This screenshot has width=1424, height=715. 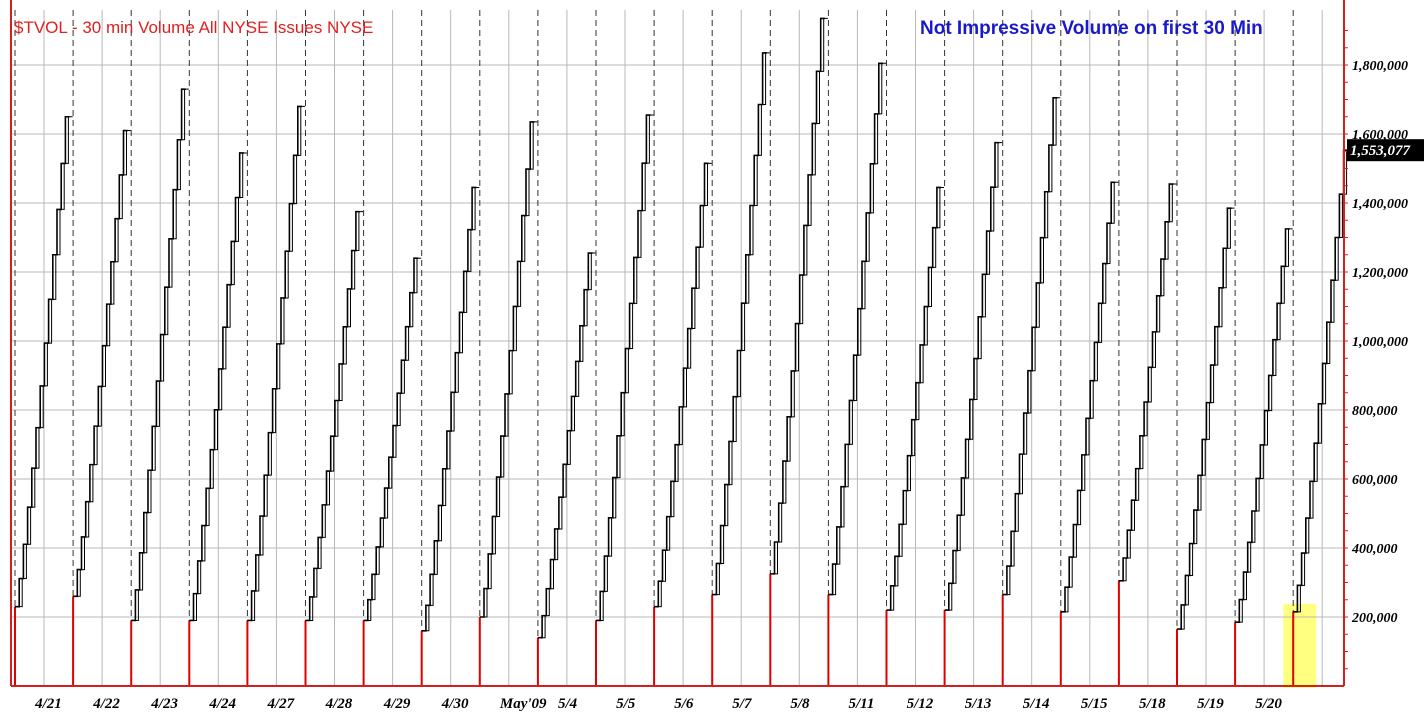 What do you see at coordinates (1268, 704) in the screenshot?
I see `x-tick-label: 5/20` at bounding box center [1268, 704].